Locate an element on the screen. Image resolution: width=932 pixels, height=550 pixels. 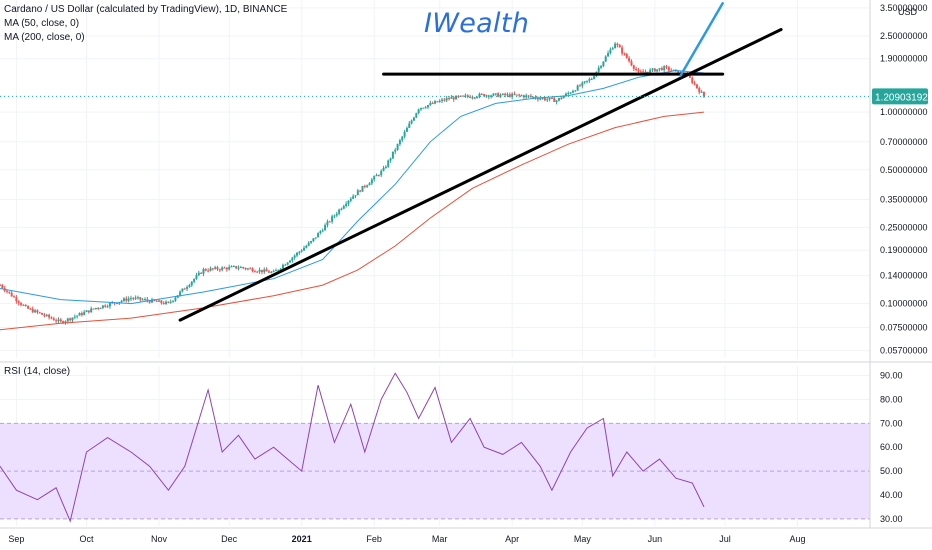
rsi-legend: RSI (14, close) is located at coordinates (37, 371).